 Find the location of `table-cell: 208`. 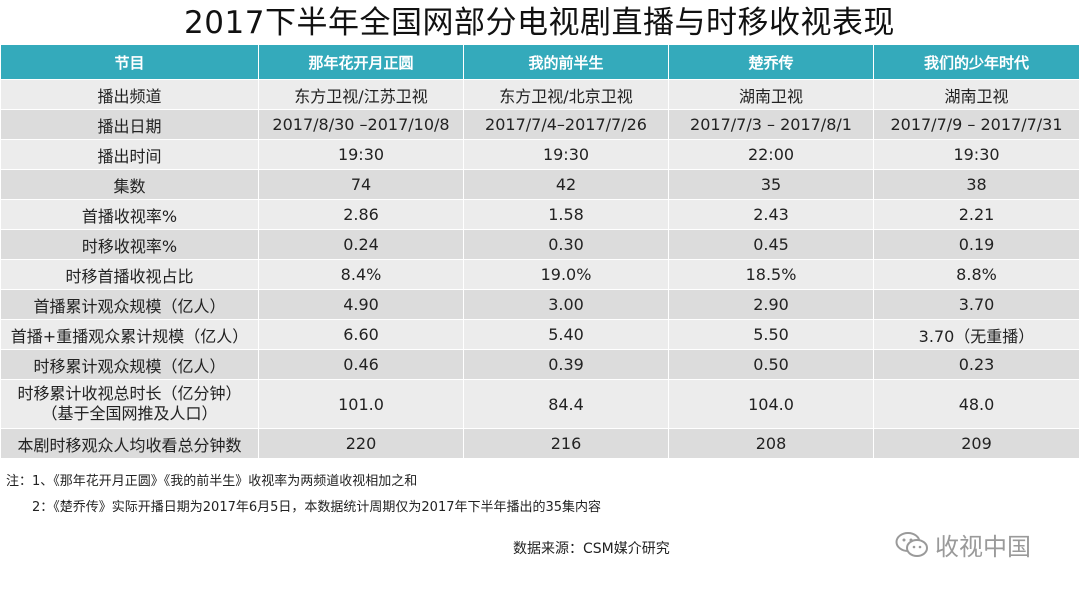

table-cell: 208 is located at coordinates (771, 443).